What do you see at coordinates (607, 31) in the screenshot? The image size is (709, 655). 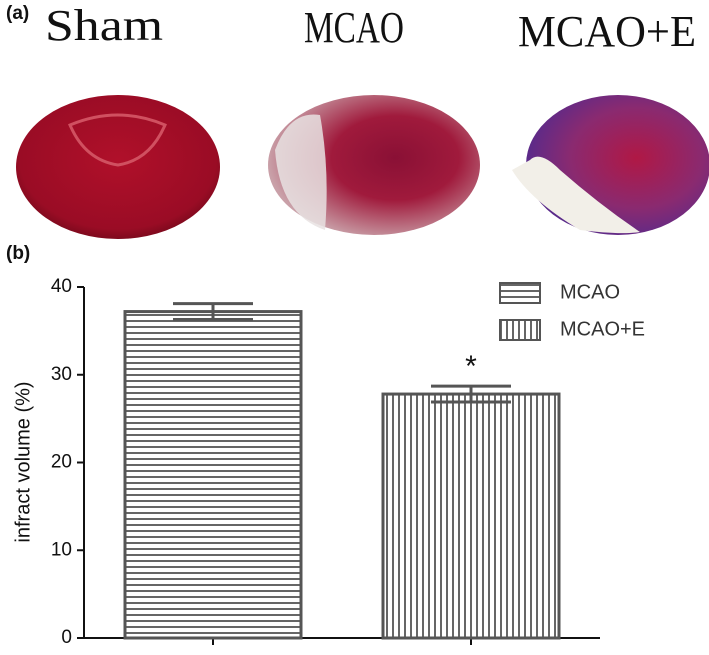 I see `group-label: MCAO+E` at bounding box center [607, 31].